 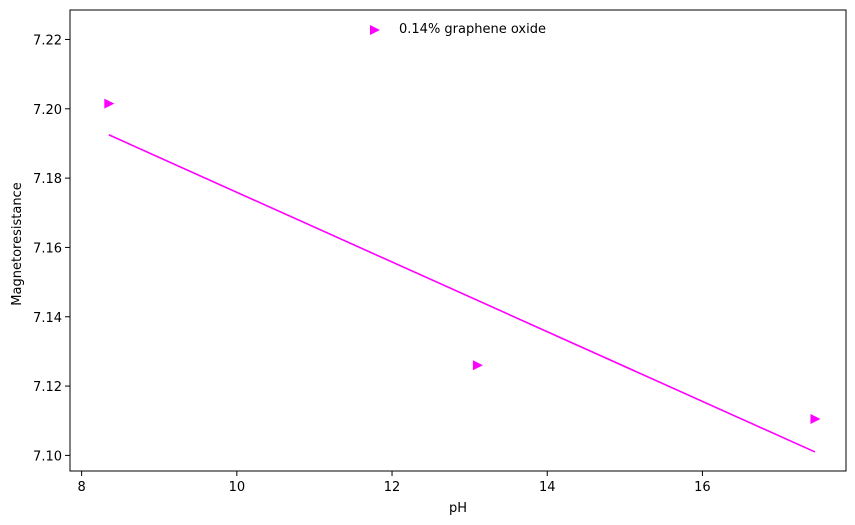 I want to click on y-tick-label: 7.12, so click(x=47, y=387).